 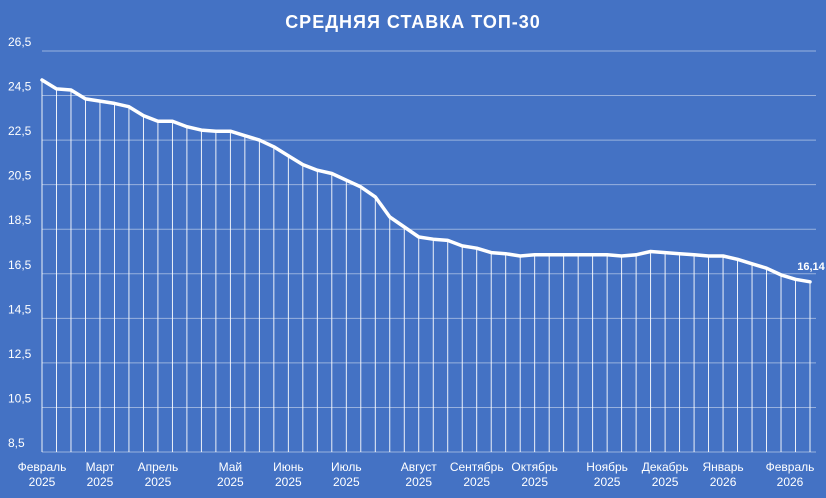 What do you see at coordinates (413, 22) in the screenshot?
I see `chart-title: СРЕДНЯЯ СТАВКА ТОП-30` at bounding box center [413, 22].